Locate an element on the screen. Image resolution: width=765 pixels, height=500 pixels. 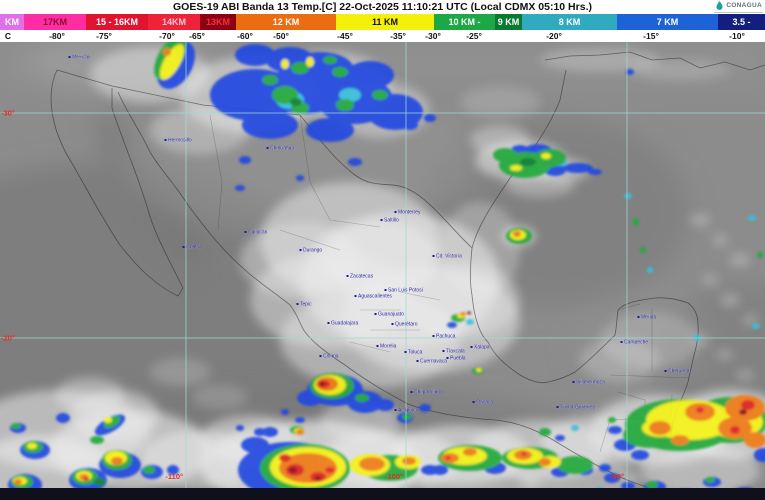
bottom-bar is located at coordinates (382, 494).